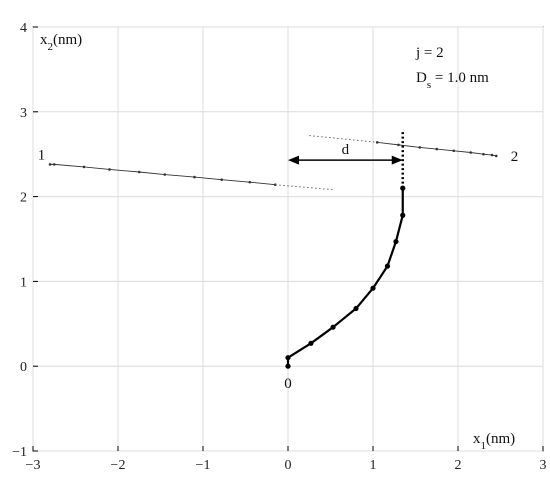 The image size is (550, 479). I want to click on parameter-ds-annotation: Ds = 1.0 nm, so click(452, 80).